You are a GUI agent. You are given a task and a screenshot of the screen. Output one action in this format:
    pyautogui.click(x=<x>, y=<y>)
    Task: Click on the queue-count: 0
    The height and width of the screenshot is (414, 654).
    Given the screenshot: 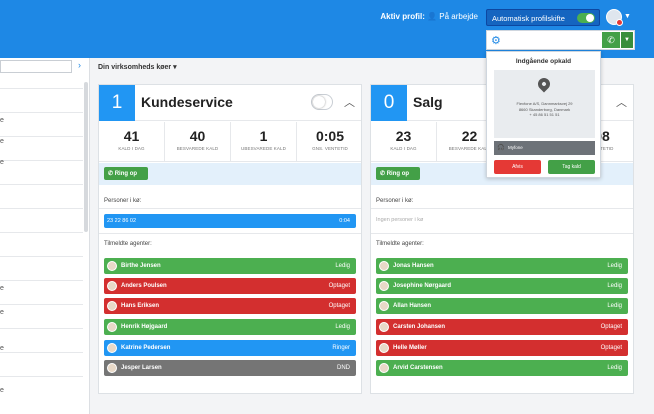 What is the action you would take?
    pyautogui.click(x=389, y=103)
    